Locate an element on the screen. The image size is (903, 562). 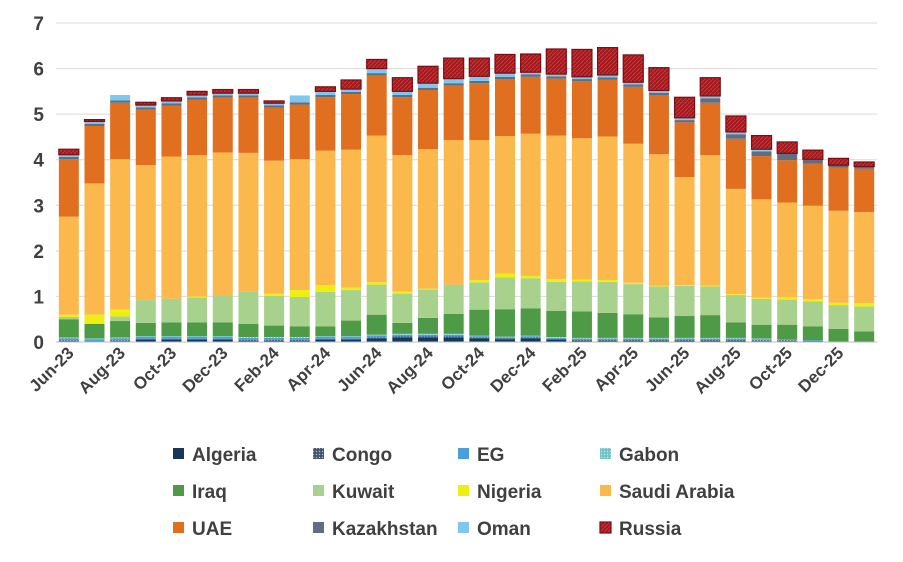
y-tick-label: 6 is located at coordinates (38, 70).